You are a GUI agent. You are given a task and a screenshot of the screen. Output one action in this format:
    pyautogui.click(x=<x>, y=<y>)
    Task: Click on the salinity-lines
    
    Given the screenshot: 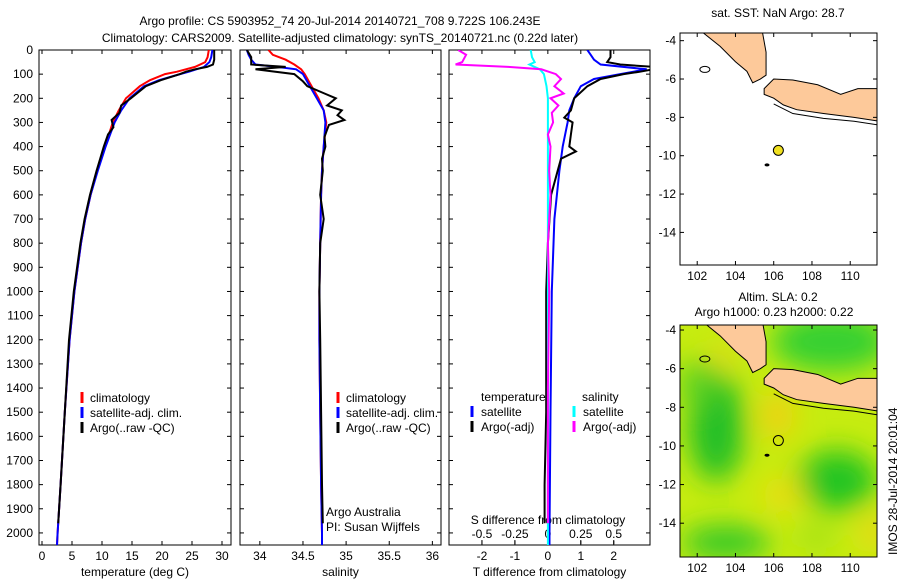 What is the action you would take?
    pyautogui.click(x=296, y=297)
    